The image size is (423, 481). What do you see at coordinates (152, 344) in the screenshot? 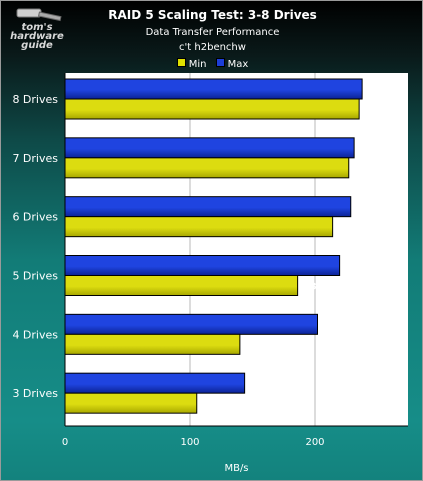
I see `bar-min-4-drives` at bounding box center [152, 344].